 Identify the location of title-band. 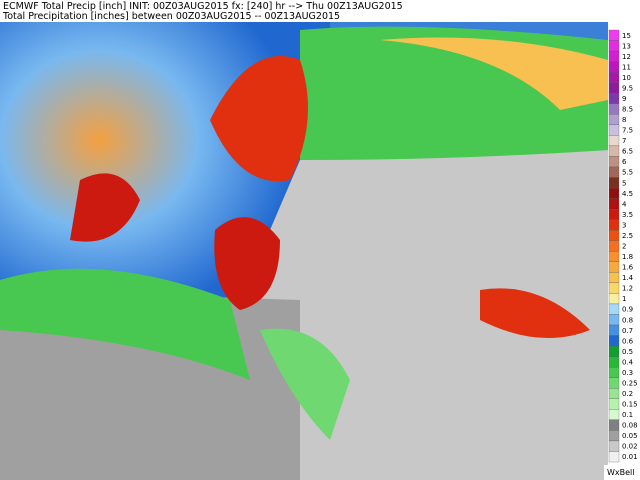
(304, 11).